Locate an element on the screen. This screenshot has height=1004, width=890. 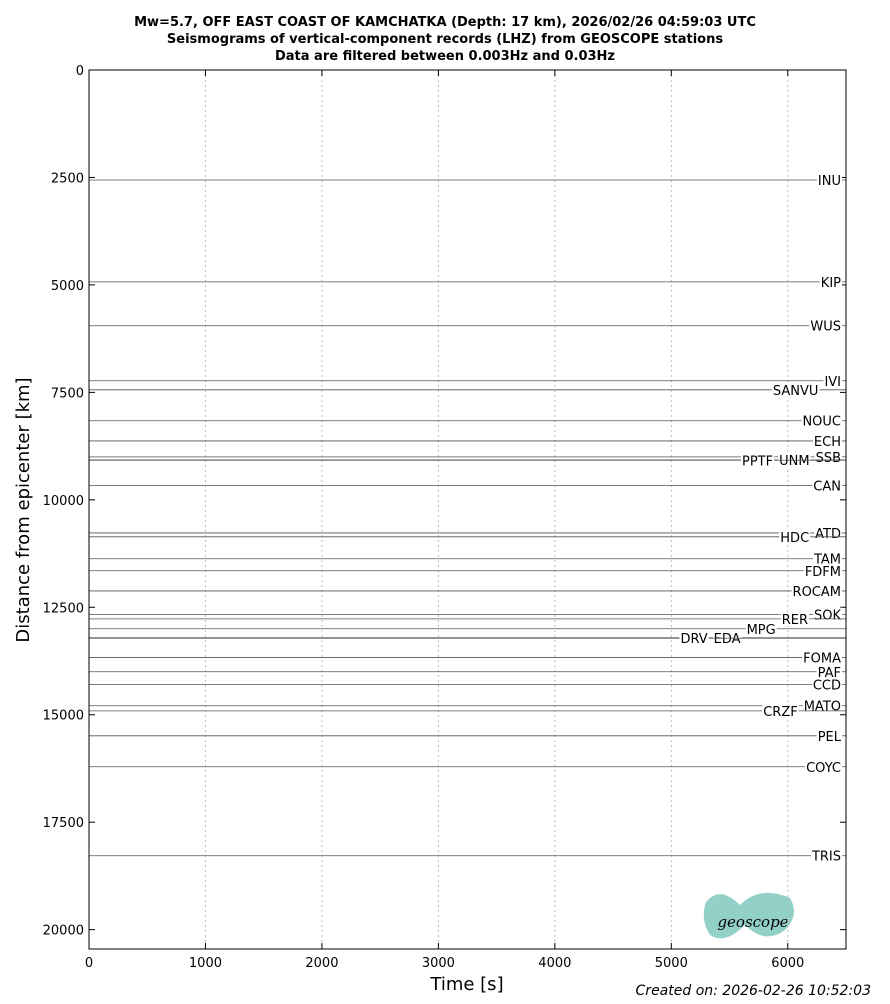
station-label: SANVU is located at coordinates (796, 391).